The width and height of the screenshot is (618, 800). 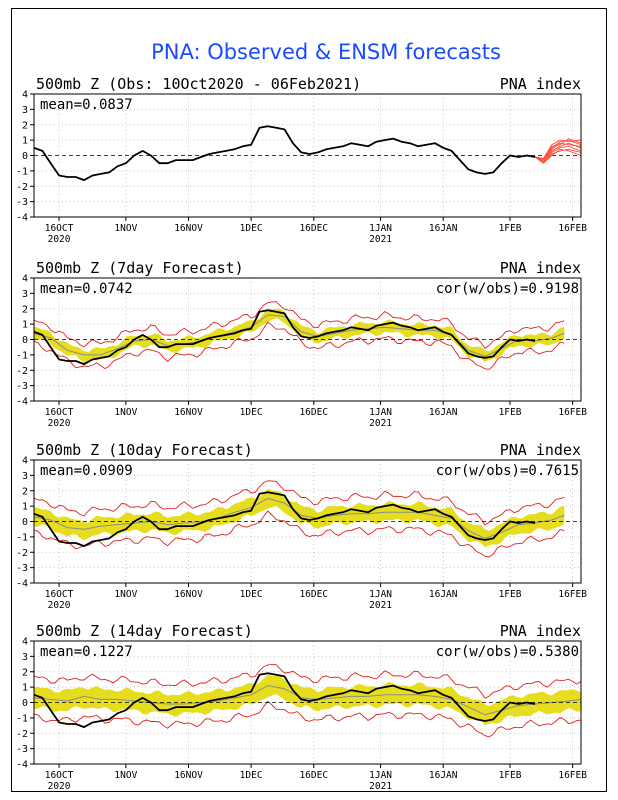 What do you see at coordinates (507, 652) in the screenshot?
I see `correlation-stat-label: cor(w/obs)=0.5380` at bounding box center [507, 652].